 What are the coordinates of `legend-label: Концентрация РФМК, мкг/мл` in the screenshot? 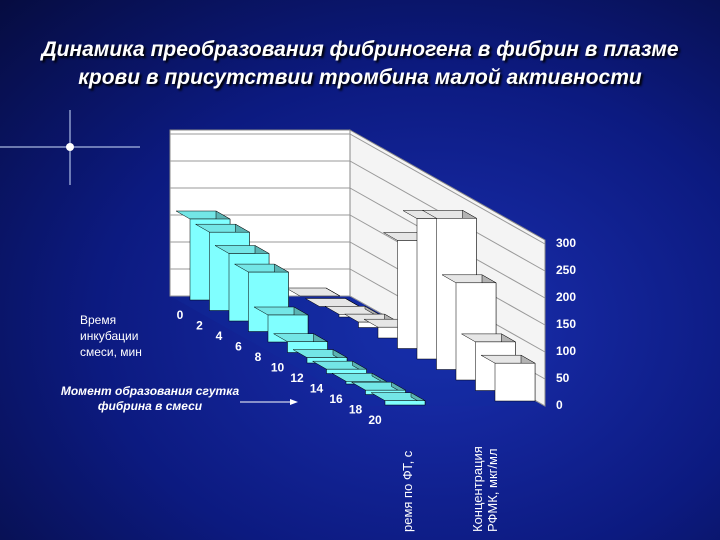 It's located at (485, 489).